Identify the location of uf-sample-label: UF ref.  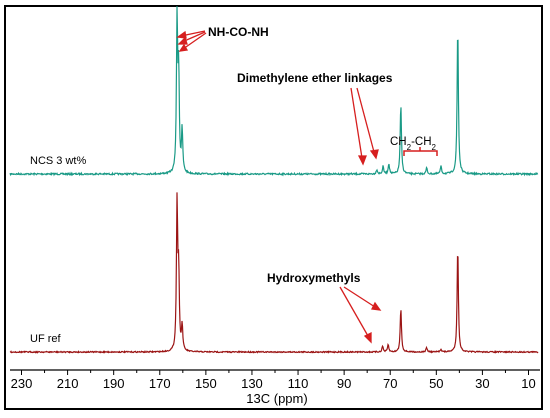
(46, 339).